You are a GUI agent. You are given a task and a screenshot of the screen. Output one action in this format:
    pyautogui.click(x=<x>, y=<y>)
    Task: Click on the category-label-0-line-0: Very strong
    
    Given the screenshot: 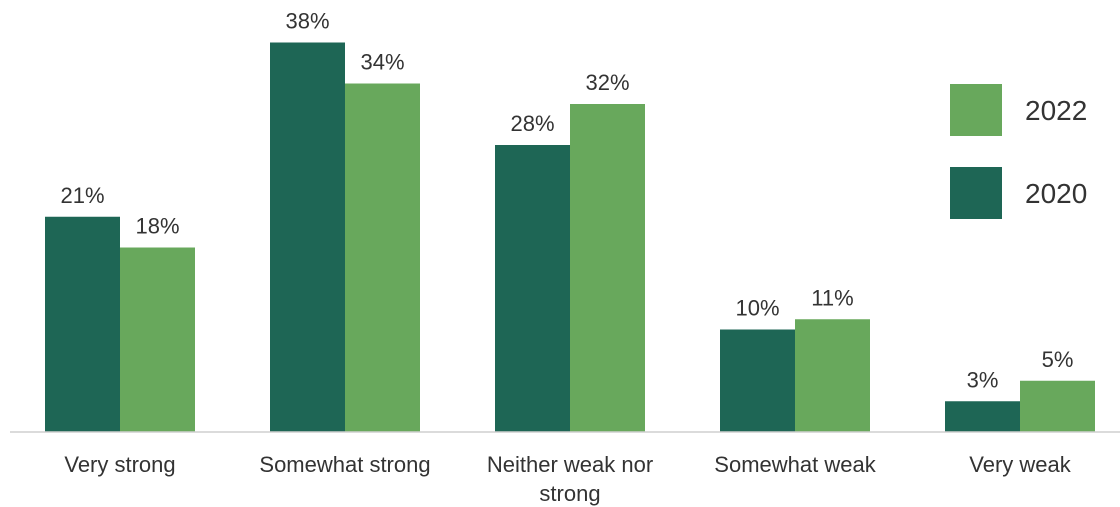 What is the action you would take?
    pyautogui.click(x=119, y=464)
    